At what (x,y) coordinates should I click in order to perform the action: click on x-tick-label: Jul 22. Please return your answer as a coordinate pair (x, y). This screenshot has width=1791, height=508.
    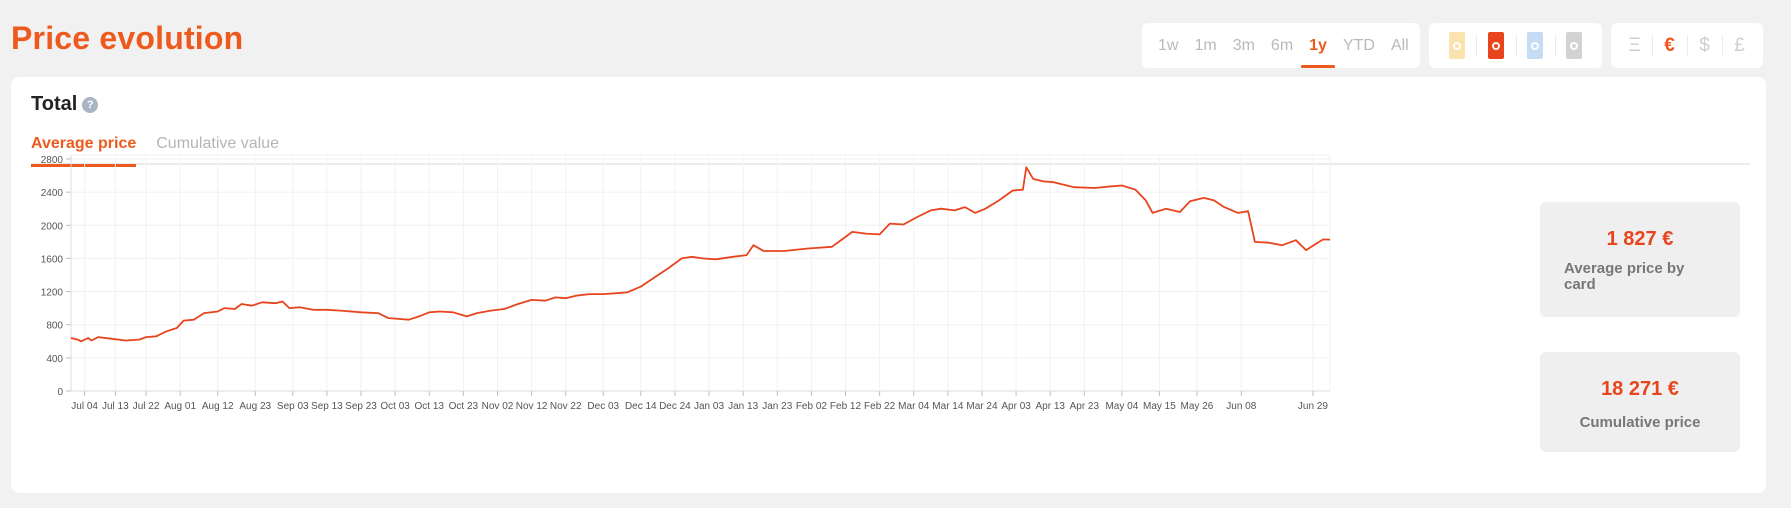
    Looking at the image, I should click on (146, 406).